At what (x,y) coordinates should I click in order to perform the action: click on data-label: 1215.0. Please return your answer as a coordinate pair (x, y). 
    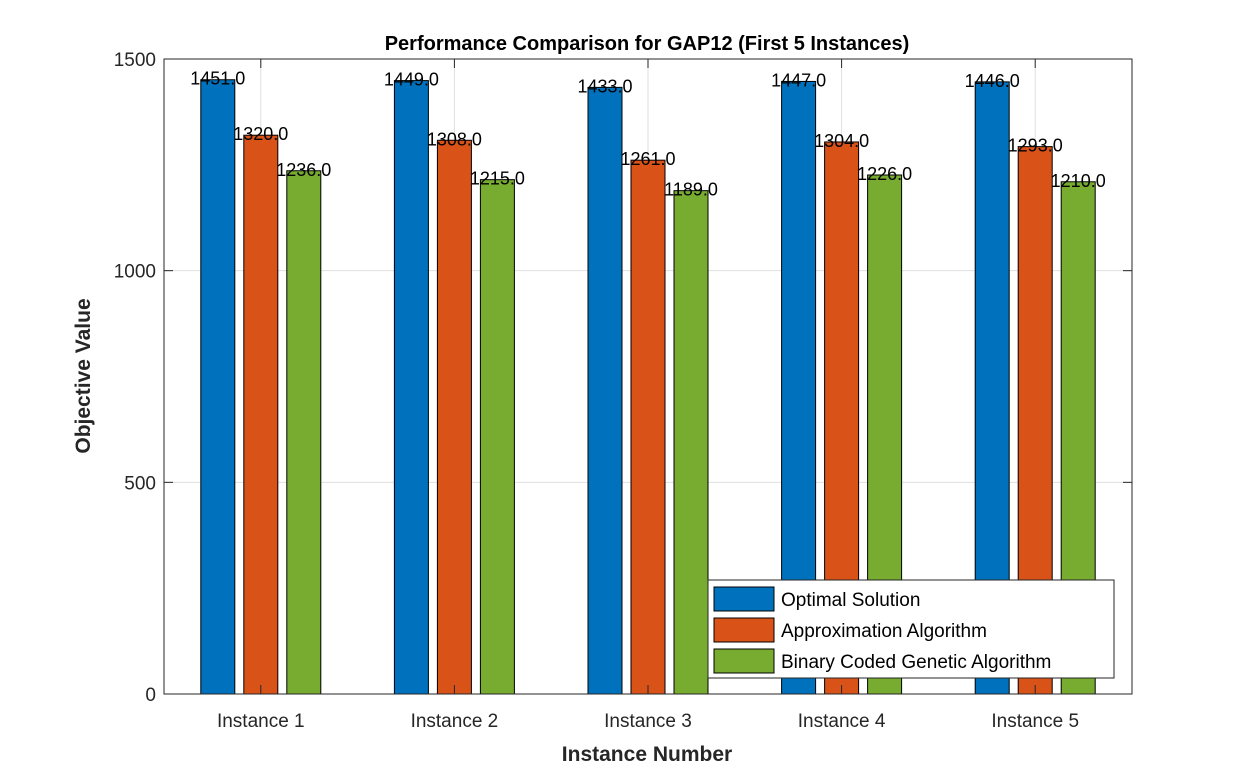
    Looking at the image, I should click on (497, 179).